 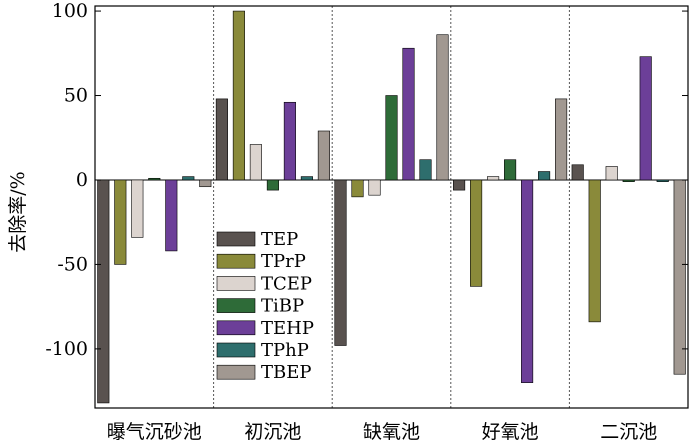 What do you see at coordinates (391, 432) in the screenshot?
I see `category-label: 缺氧池` at bounding box center [391, 432].